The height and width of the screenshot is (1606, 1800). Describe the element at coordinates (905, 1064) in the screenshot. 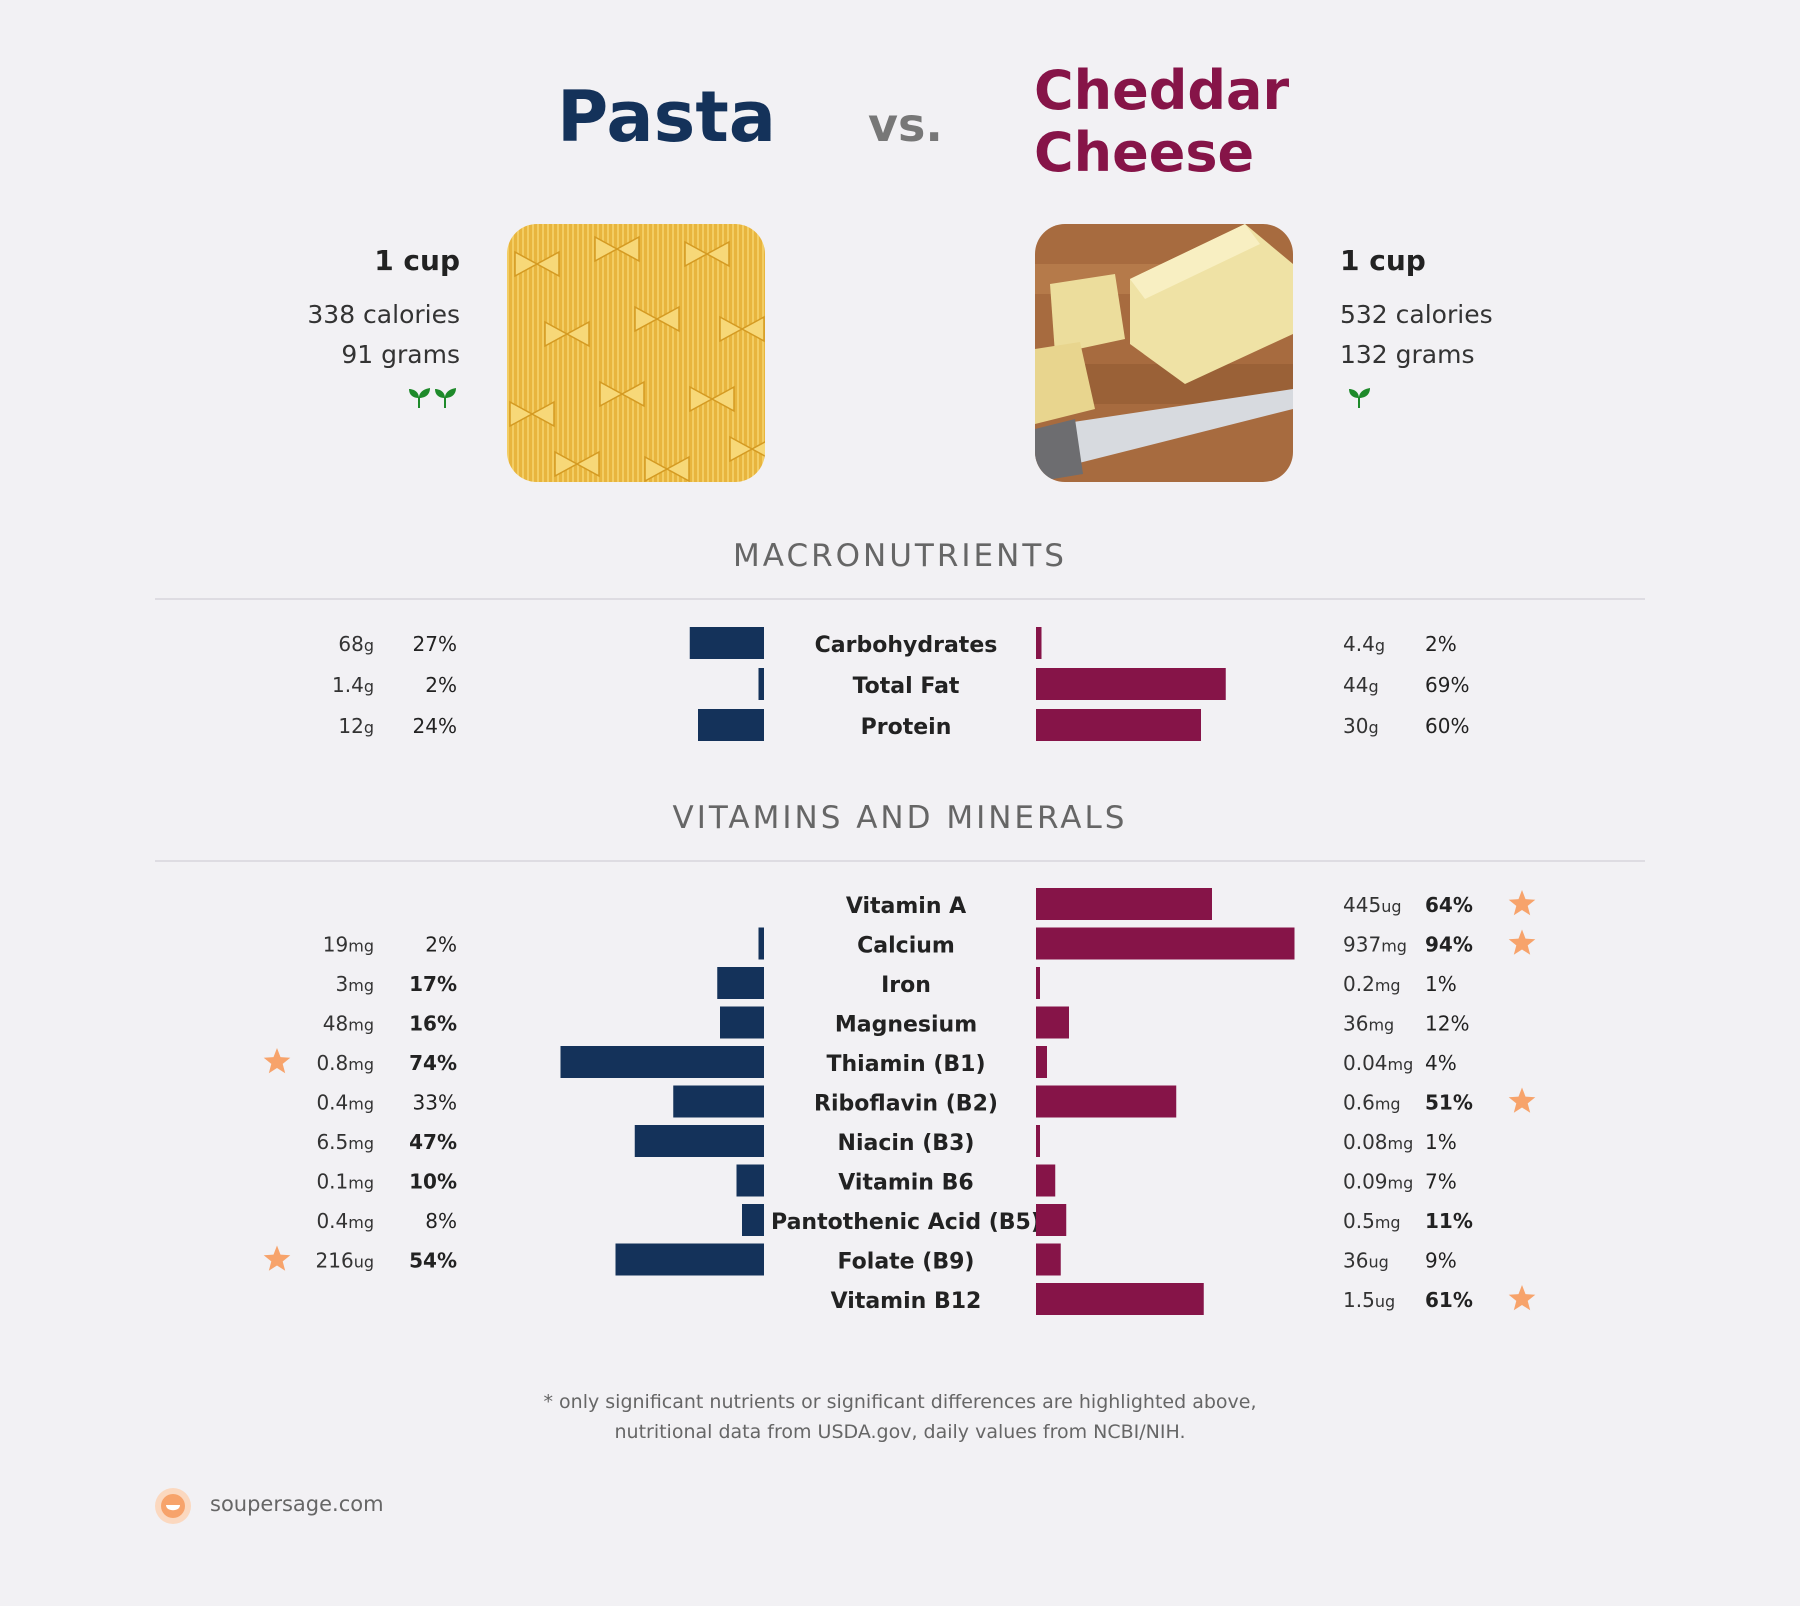

I see `category-label-thiamin-b1: Thiamin (B1)` at that location.